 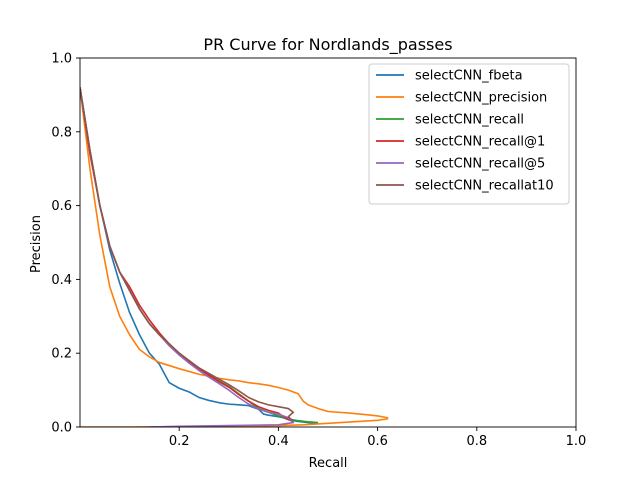 What do you see at coordinates (576, 441) in the screenshot?
I see `x-tick-label: 1.0` at bounding box center [576, 441].